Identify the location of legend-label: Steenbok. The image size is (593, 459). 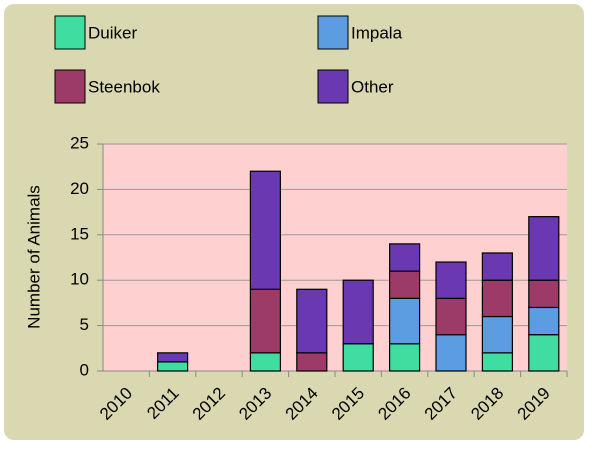
(124, 86).